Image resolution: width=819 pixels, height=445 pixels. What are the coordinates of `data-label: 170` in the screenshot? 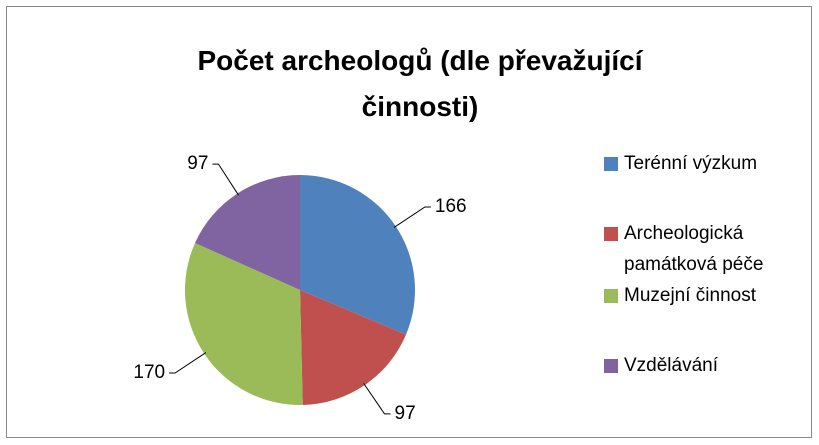 It's located at (149, 372).